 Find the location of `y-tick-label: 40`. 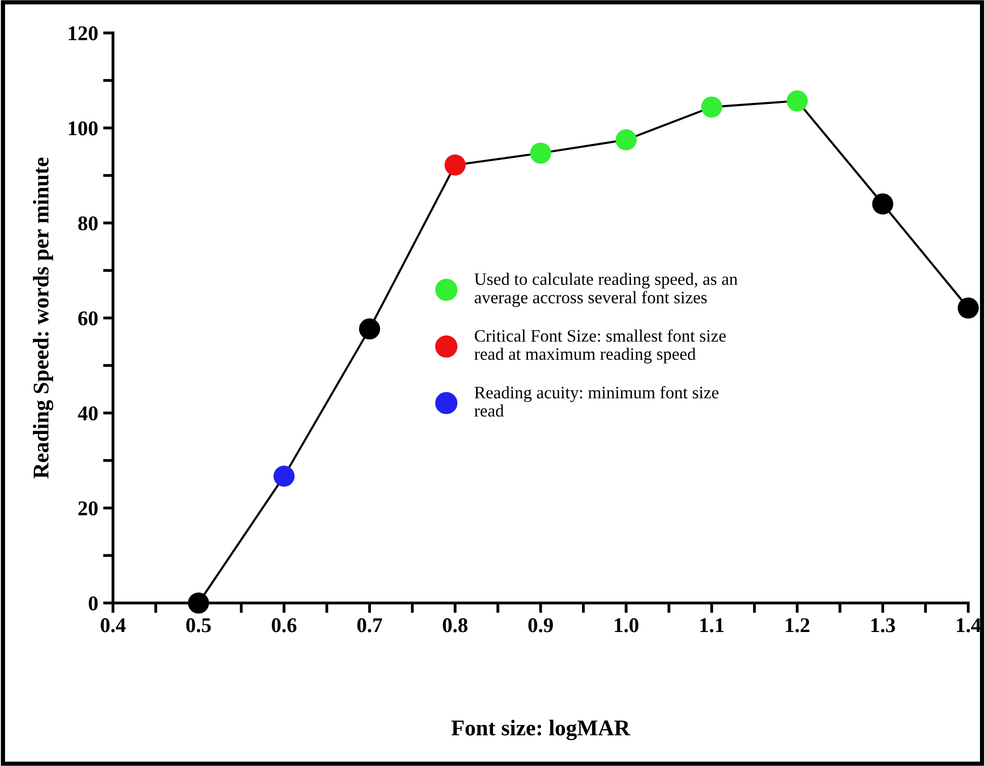

y-tick-label: 40 is located at coordinates (88, 413).